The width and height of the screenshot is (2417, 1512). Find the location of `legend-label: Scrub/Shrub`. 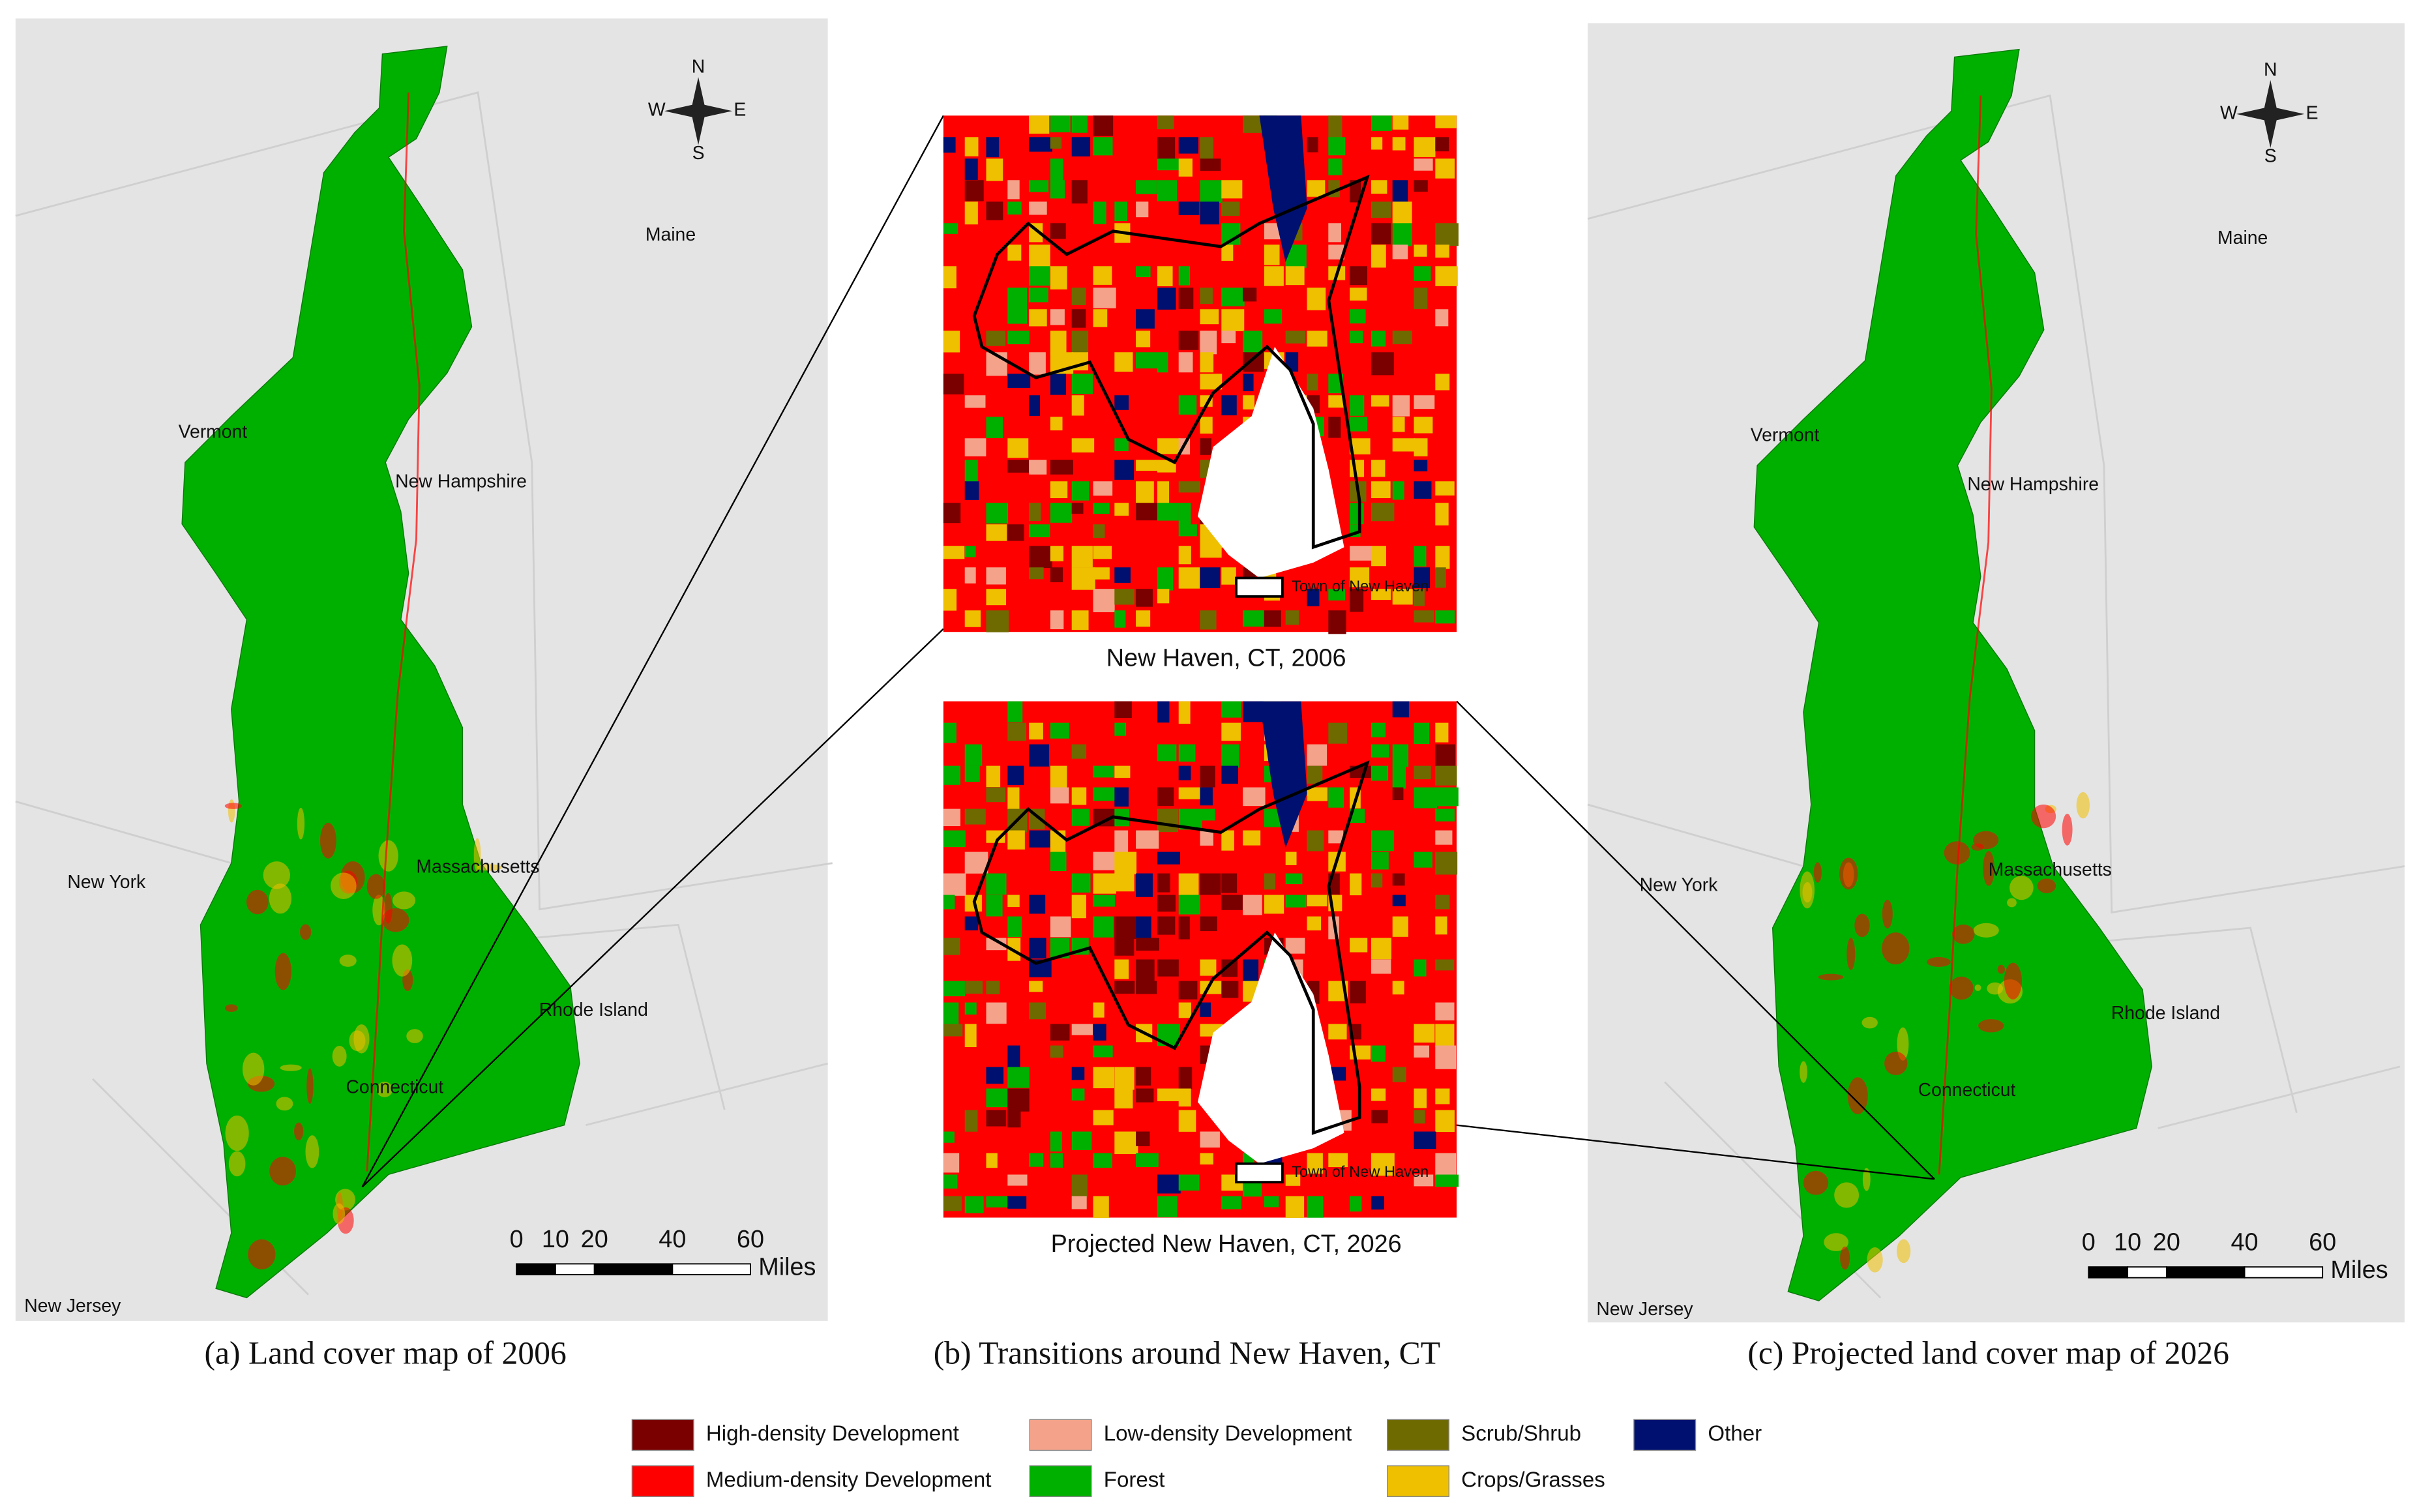

legend-label: Scrub/Shrub is located at coordinates (1521, 1434).